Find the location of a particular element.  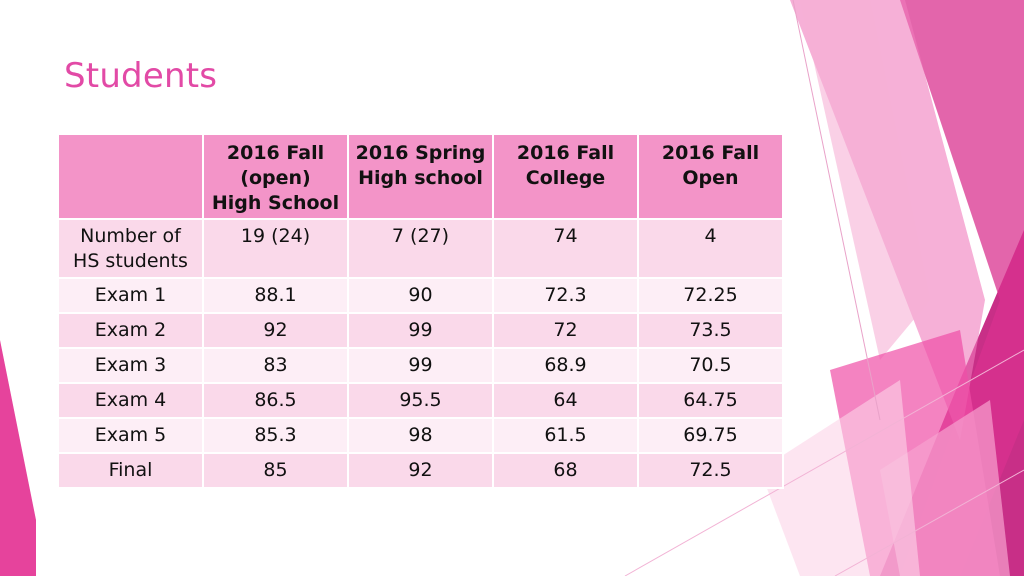

table-cell: 64 is located at coordinates (565, 400).